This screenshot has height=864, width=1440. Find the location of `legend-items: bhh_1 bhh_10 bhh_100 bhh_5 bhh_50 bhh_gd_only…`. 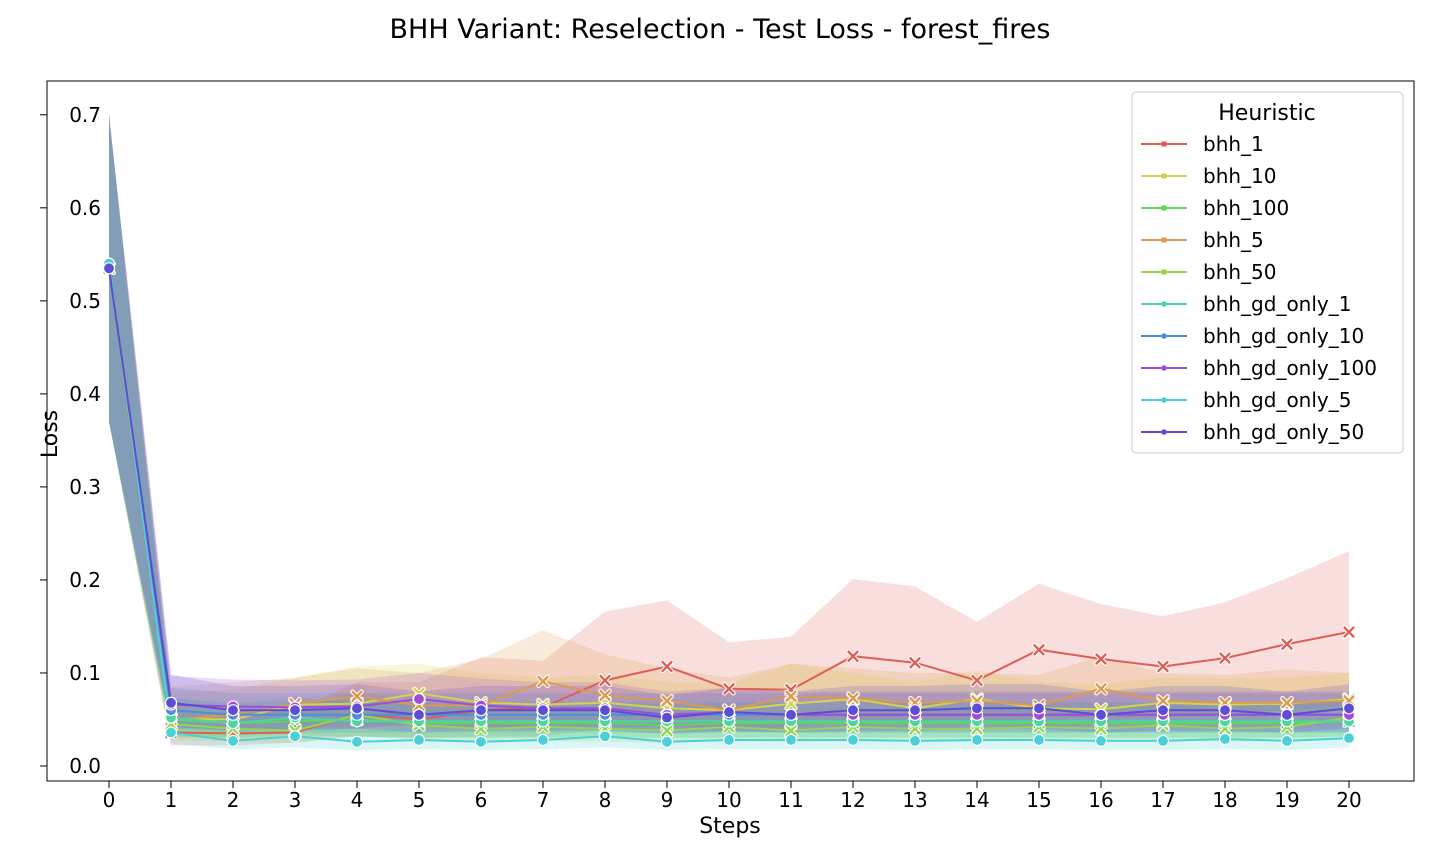

legend-items: bhh_1 bhh_10 bhh_100 bhh_5 bhh_50 bhh_gd_only… is located at coordinates (1259, 288).